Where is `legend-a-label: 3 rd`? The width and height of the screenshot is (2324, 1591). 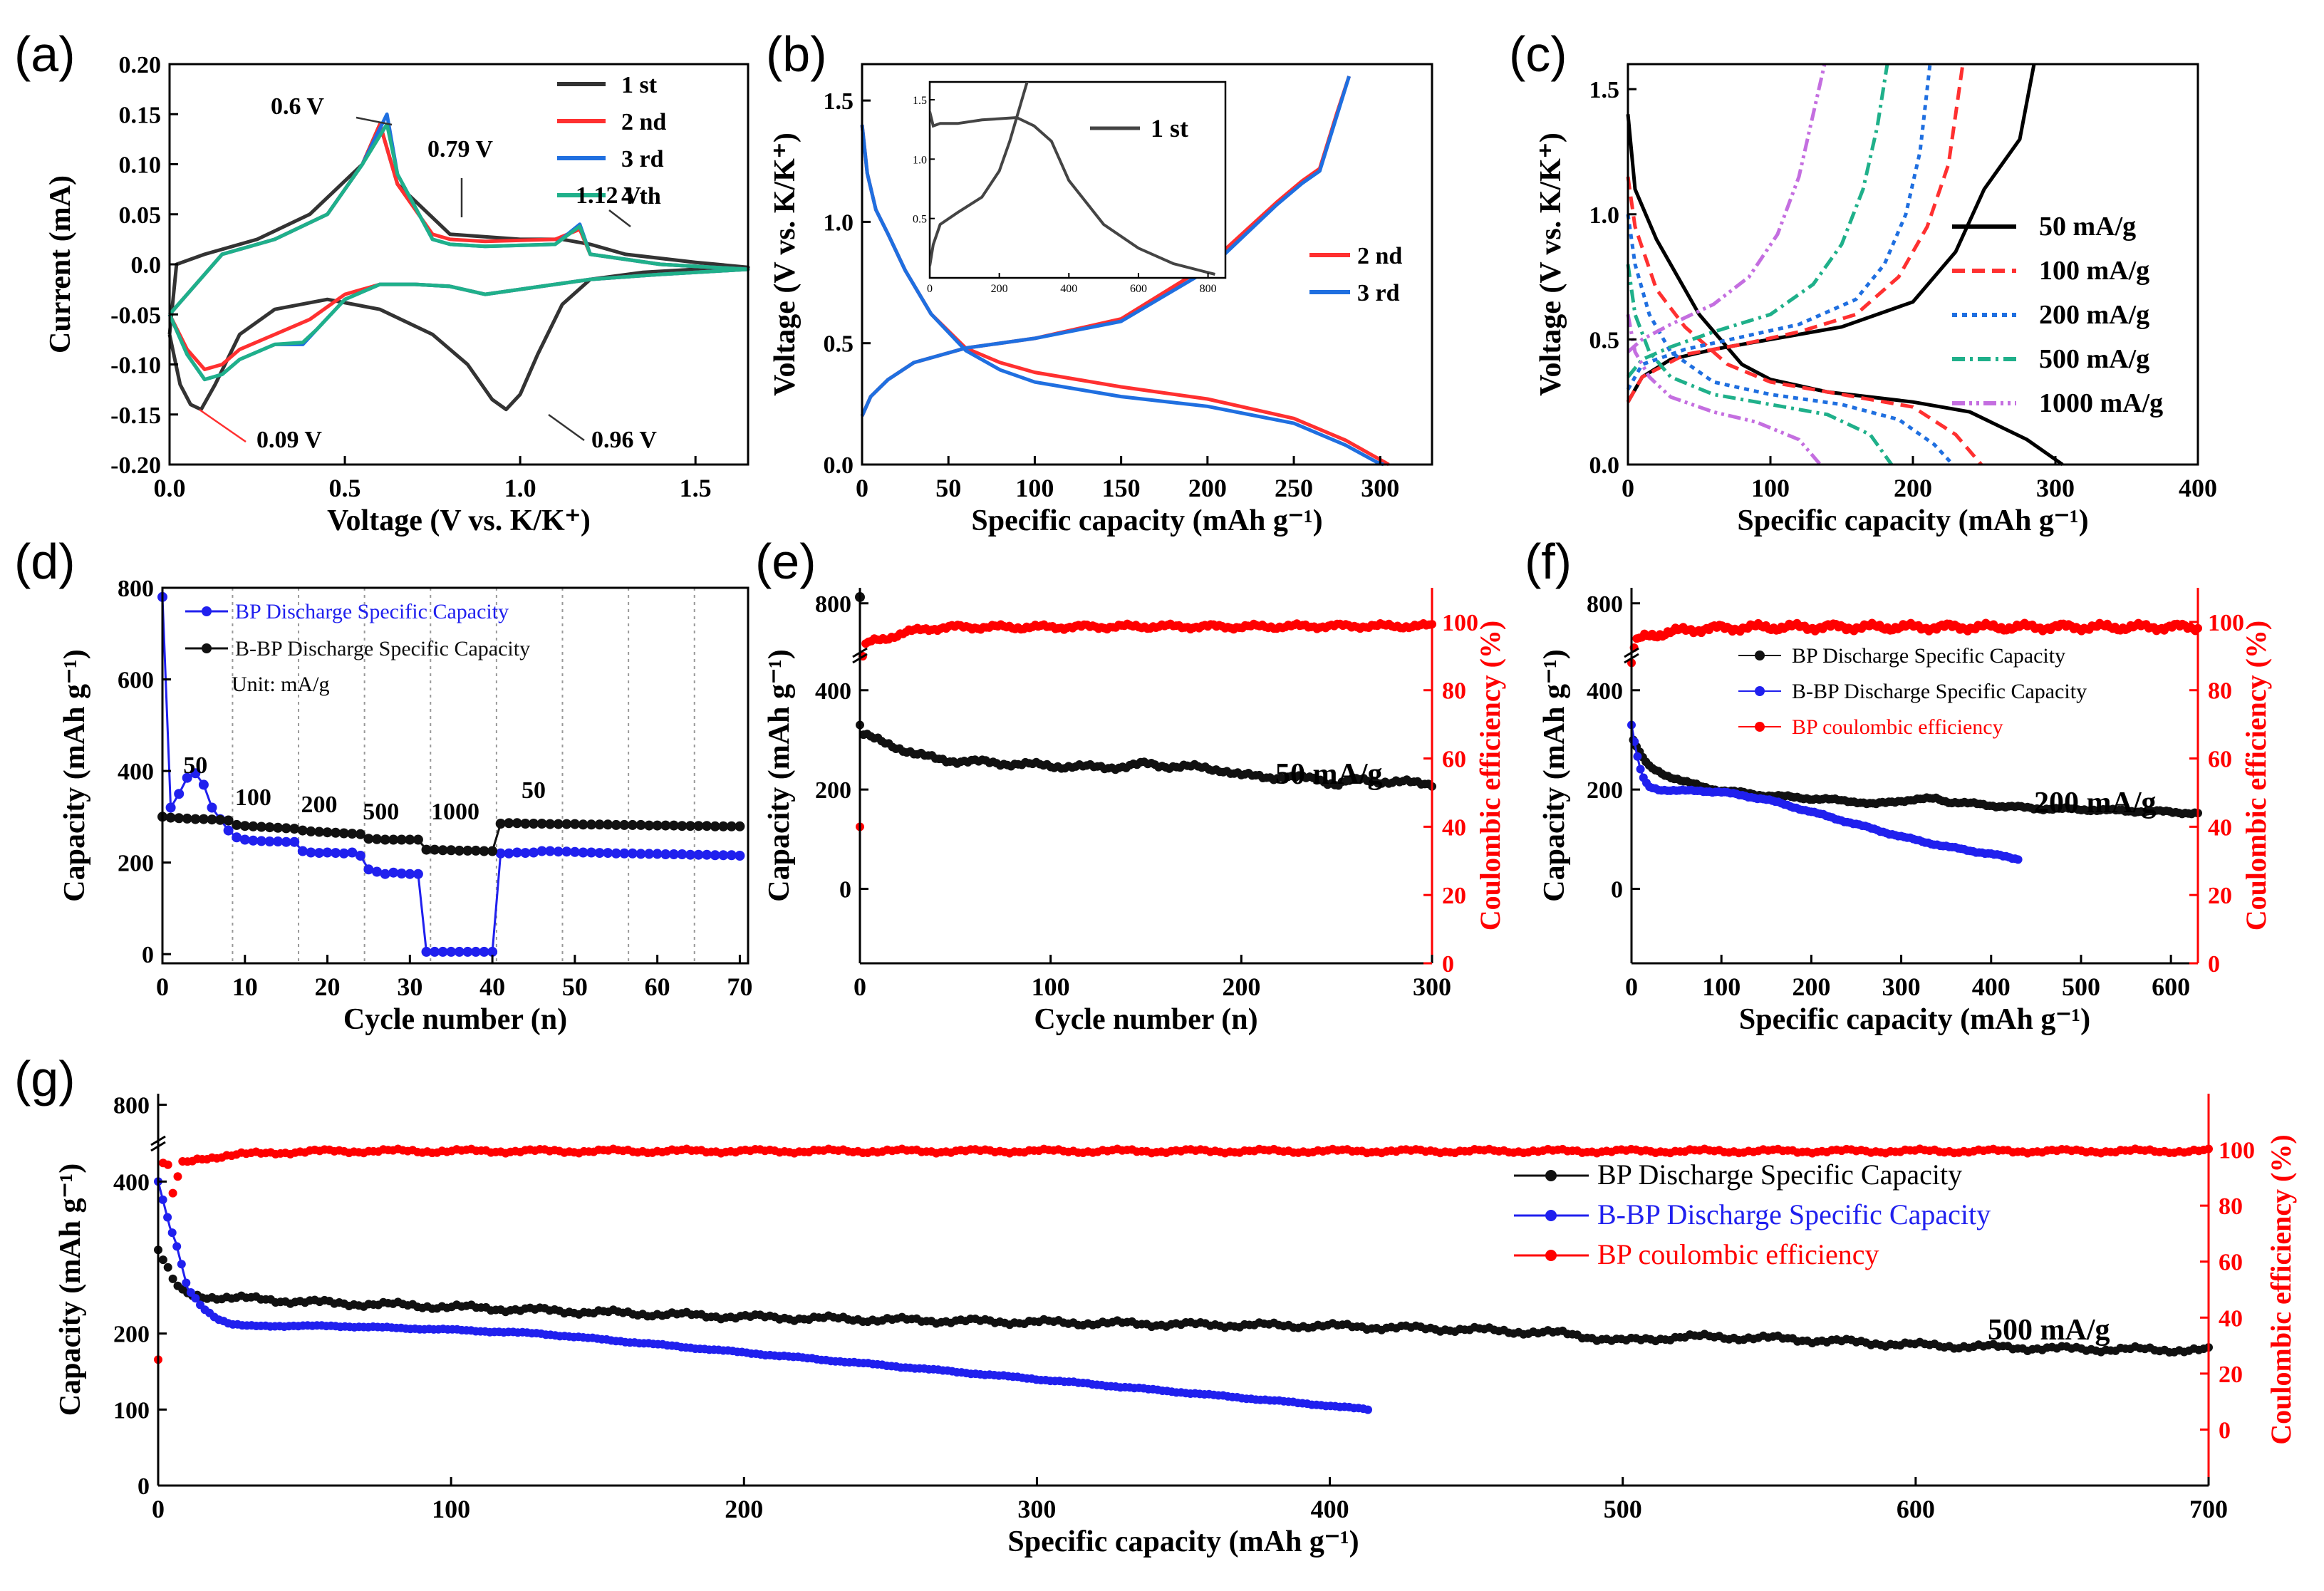 legend-a-label: 3 rd is located at coordinates (642, 159).